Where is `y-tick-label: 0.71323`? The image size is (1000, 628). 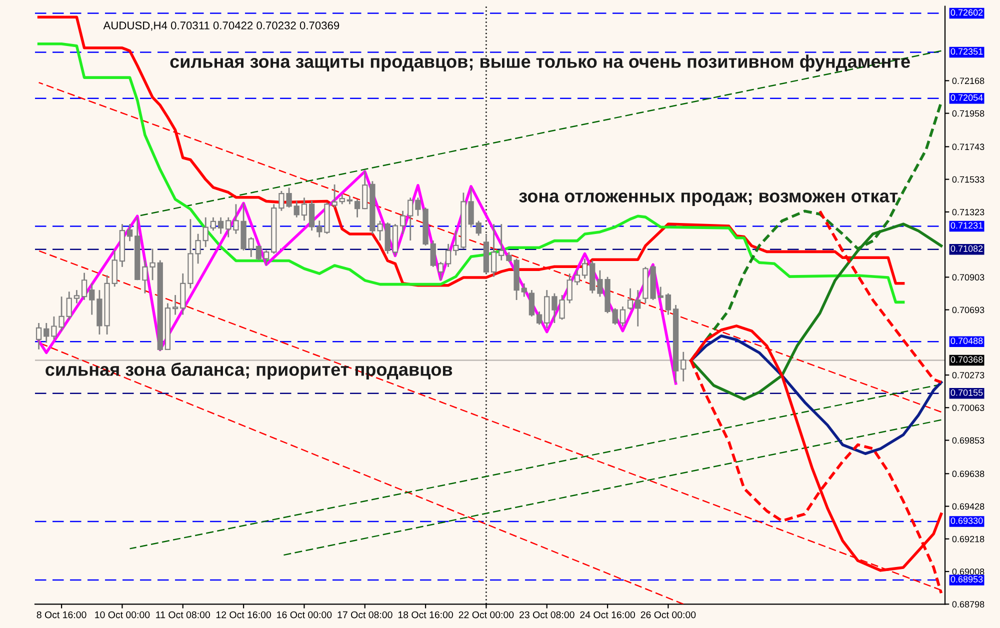
y-tick-label: 0.71323 is located at coordinates (968, 212).